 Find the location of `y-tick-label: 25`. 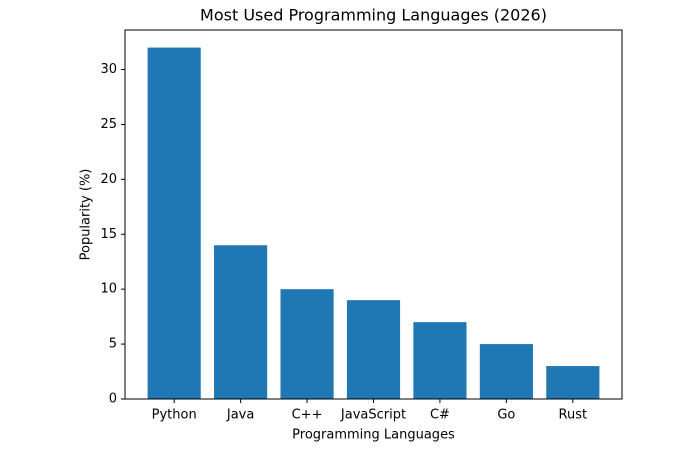

y-tick-label: 25 is located at coordinates (108, 124).